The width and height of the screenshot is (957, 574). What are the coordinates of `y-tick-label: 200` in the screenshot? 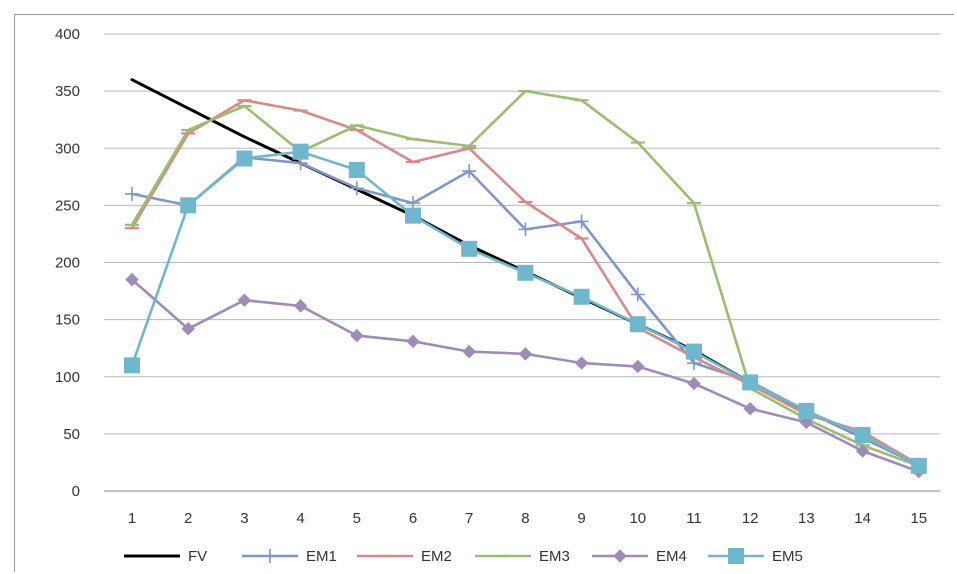 It's located at (67, 263).